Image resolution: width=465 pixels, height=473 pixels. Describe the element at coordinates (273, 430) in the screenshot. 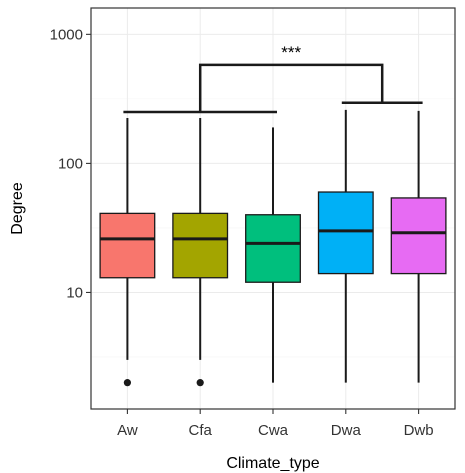

I see `x-tick-label: Cwa` at that location.